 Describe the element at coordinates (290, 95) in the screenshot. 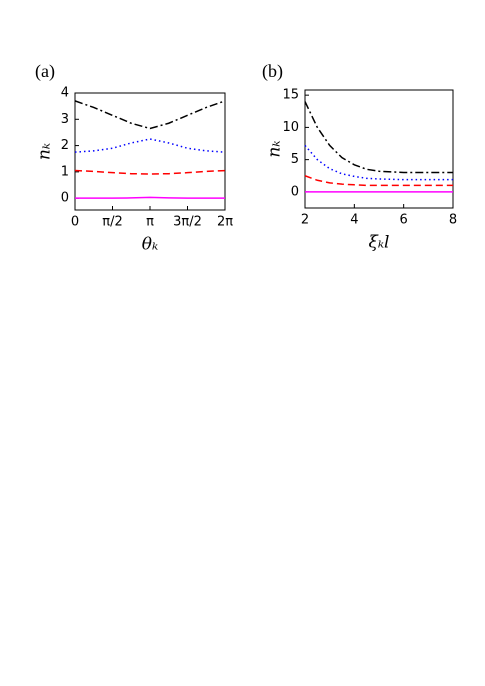

I see `y-tick-label: 15` at that location.